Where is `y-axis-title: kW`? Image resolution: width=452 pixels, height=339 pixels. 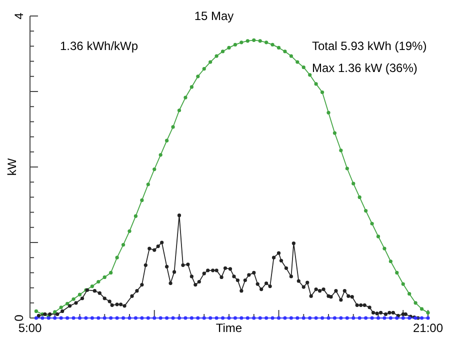
y-axis-title: kW is located at coordinates (12, 167).